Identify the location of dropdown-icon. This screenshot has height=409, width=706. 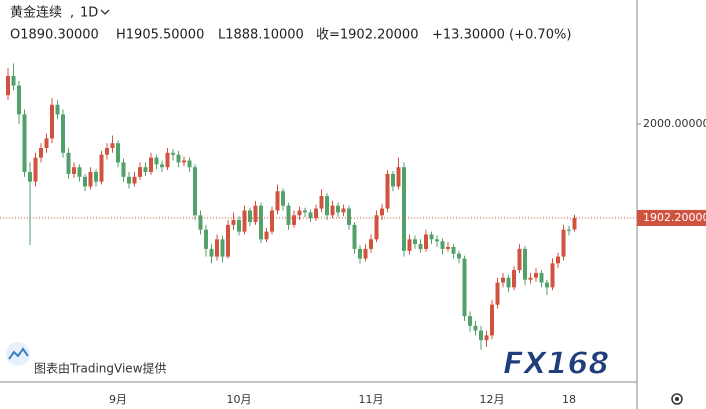
(105, 12).